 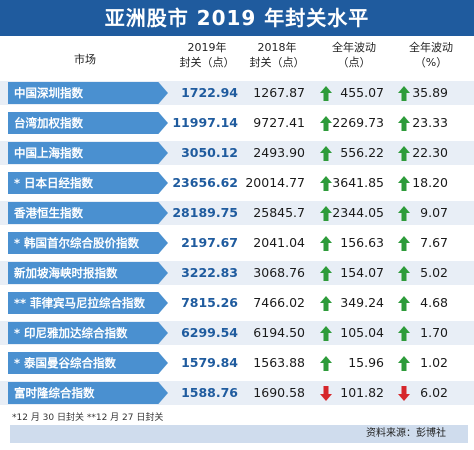 What do you see at coordinates (88, 273) in the screenshot?
I see `market-label: 新加坡海峡时报指数` at bounding box center [88, 273].